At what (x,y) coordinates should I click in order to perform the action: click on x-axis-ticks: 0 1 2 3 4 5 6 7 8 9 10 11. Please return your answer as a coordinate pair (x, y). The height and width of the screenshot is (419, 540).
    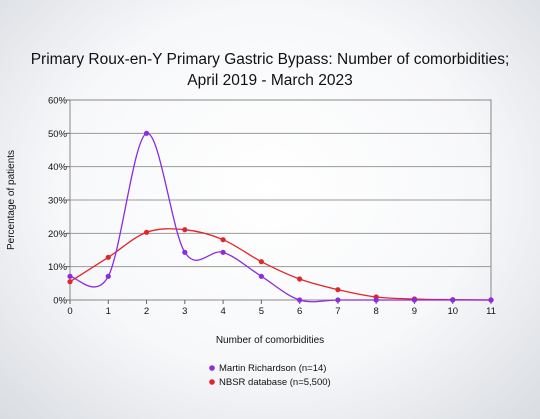
    Looking at the image, I should click on (281, 308).